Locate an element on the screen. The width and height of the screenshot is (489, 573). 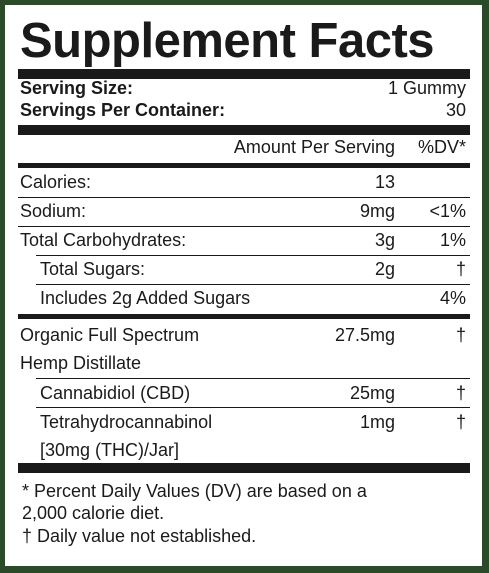
ingredient-name-thc-line2: [30mg (THC)/Jar] is located at coordinates (110, 450).